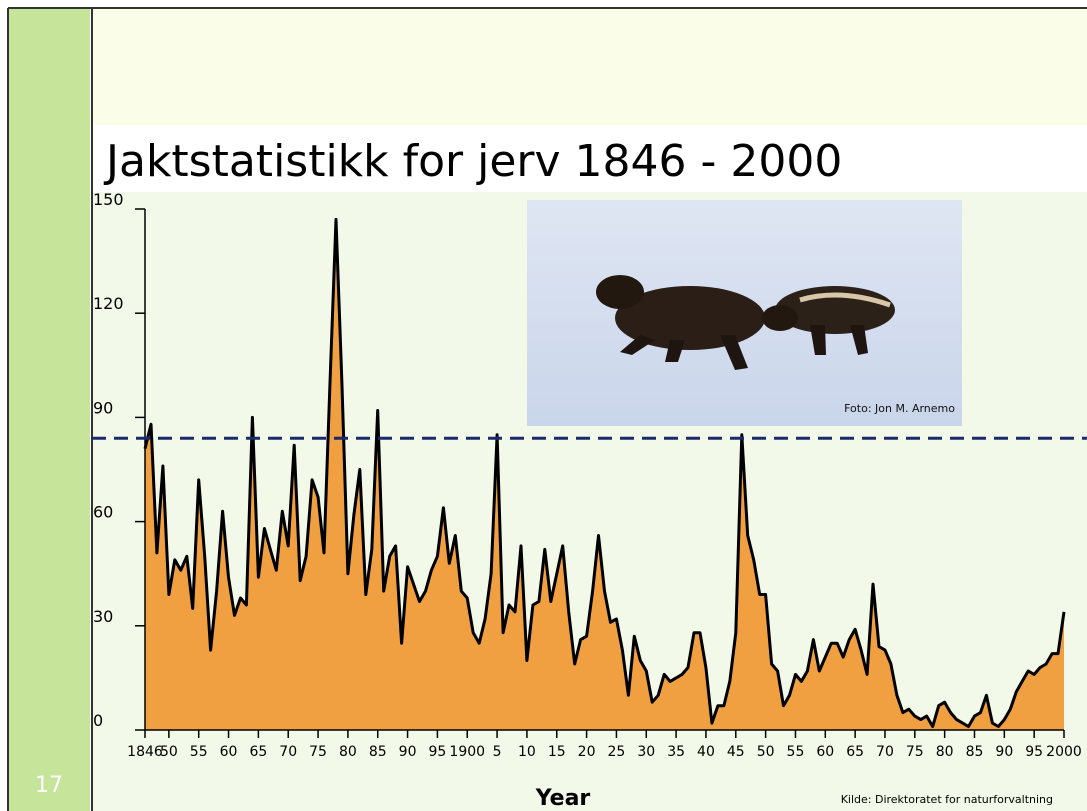 The height and width of the screenshot is (811, 1087). I want to click on y-tick-label: 0, so click(98, 720).